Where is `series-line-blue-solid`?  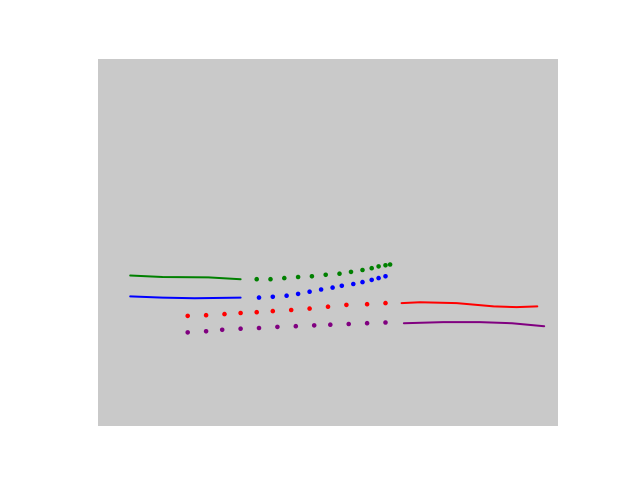
series-line-blue-solid is located at coordinates (185, 297).